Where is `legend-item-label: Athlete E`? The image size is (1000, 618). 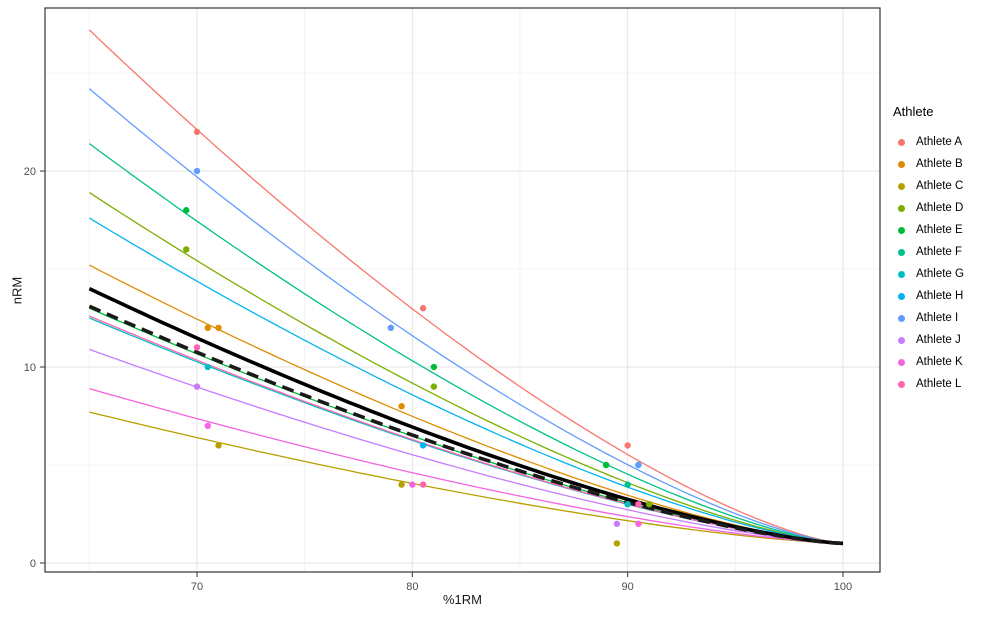
legend-item-label: Athlete E is located at coordinates (939, 230).